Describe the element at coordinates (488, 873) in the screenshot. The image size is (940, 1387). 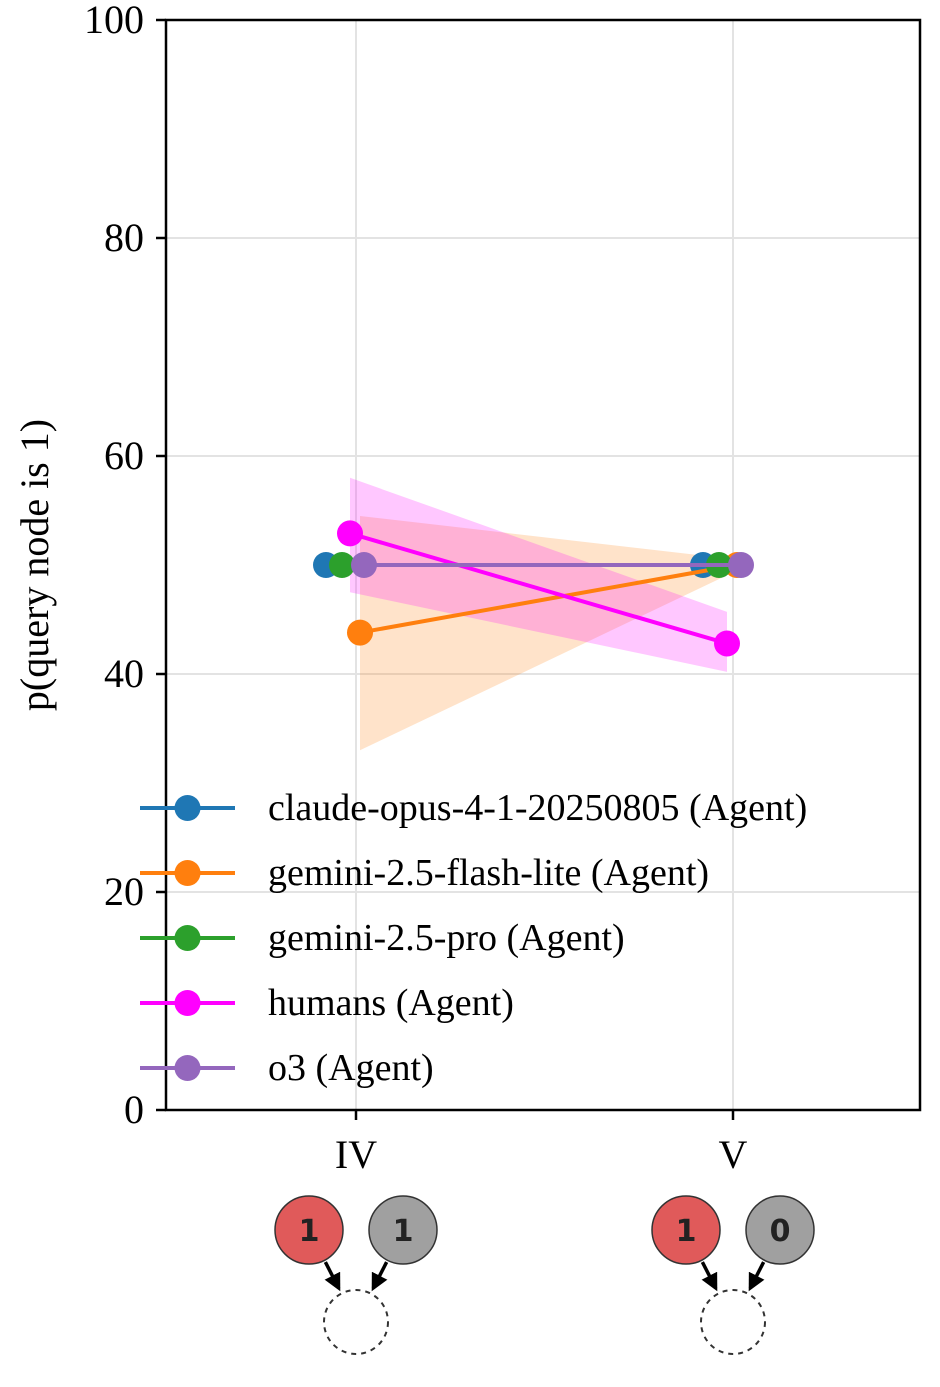
I see `legend-label: gemini-2.5-flash-lite (Agent)` at that location.